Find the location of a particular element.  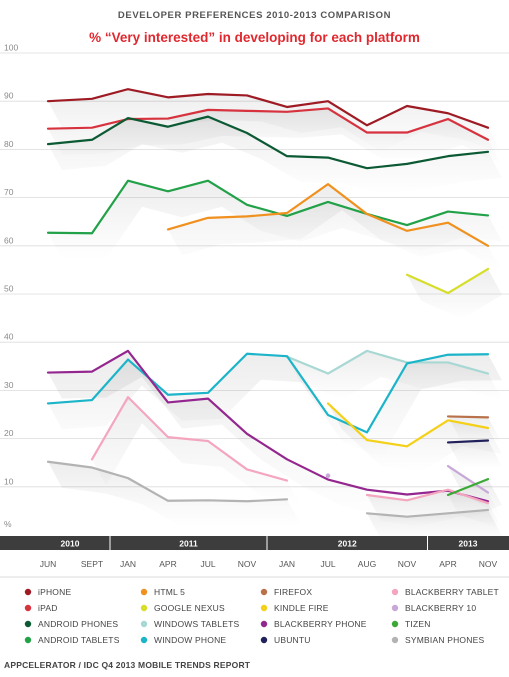

legend-label: GOOGLE NEXUS is located at coordinates (189, 608).